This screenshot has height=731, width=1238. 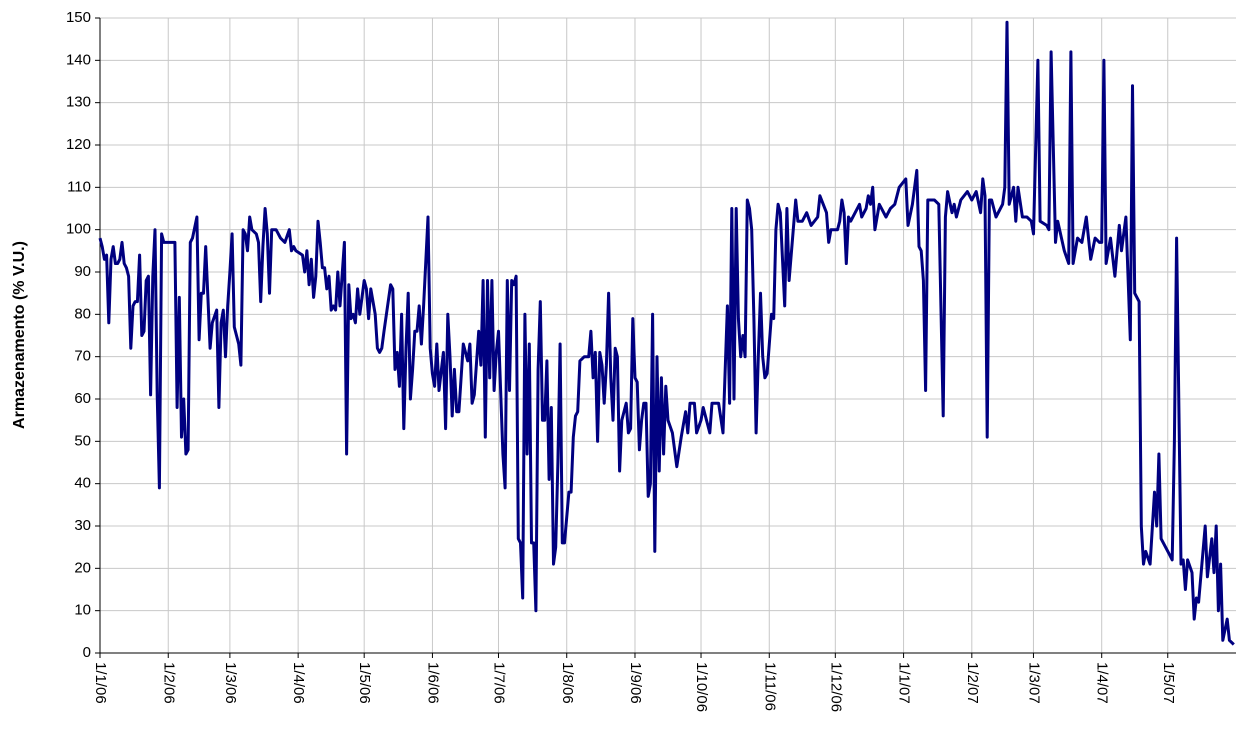 I want to click on y-tick-label: 110, so click(x=79, y=186).